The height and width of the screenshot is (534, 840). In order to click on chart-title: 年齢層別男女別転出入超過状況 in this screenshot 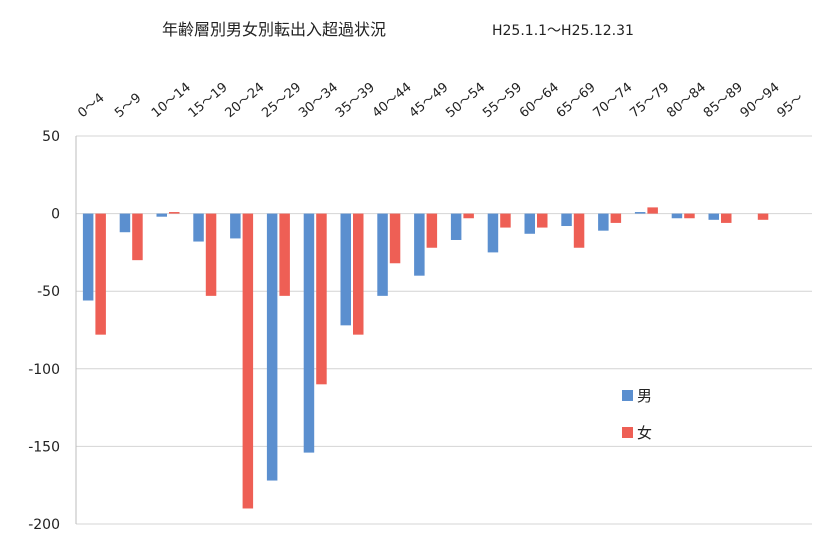, I will do `click(274, 29)`.